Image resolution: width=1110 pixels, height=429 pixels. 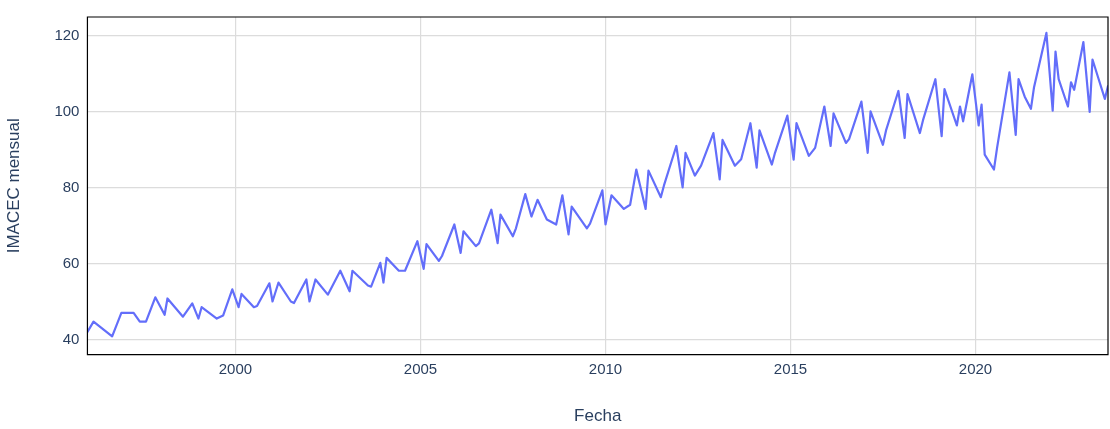 I want to click on x-axis-title: Fecha, so click(x=598, y=416).